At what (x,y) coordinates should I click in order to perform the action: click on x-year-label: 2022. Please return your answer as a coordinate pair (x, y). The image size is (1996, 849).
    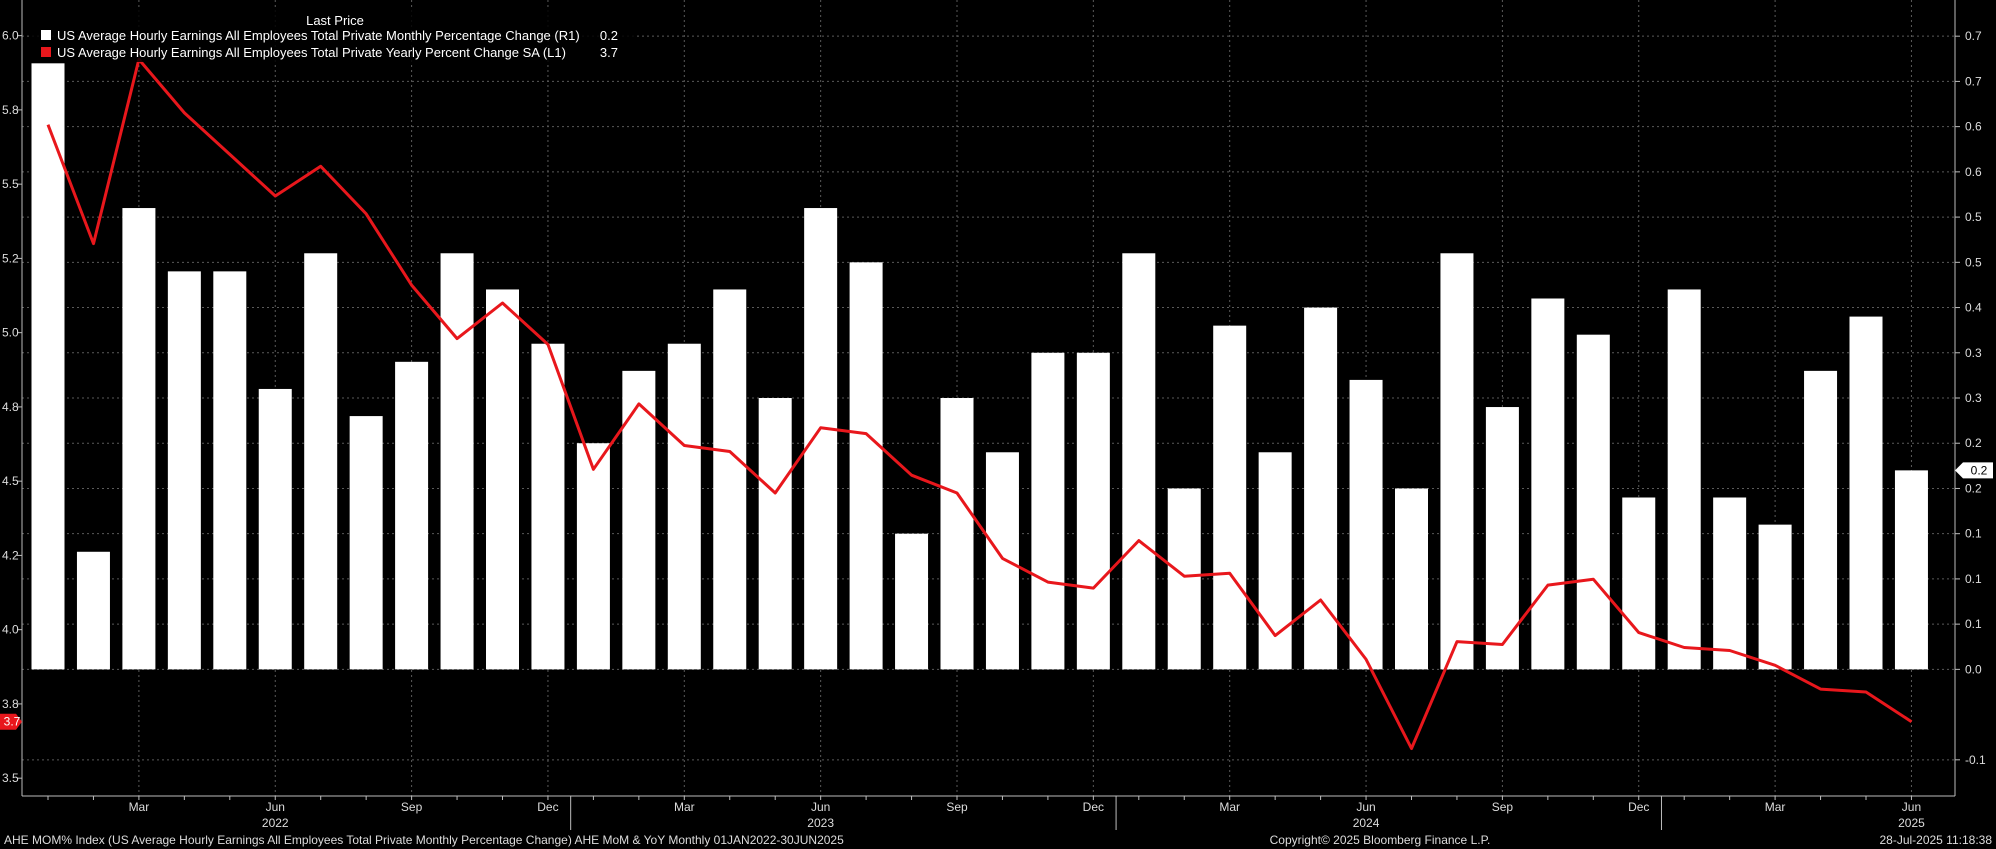
    Looking at the image, I should click on (275, 823).